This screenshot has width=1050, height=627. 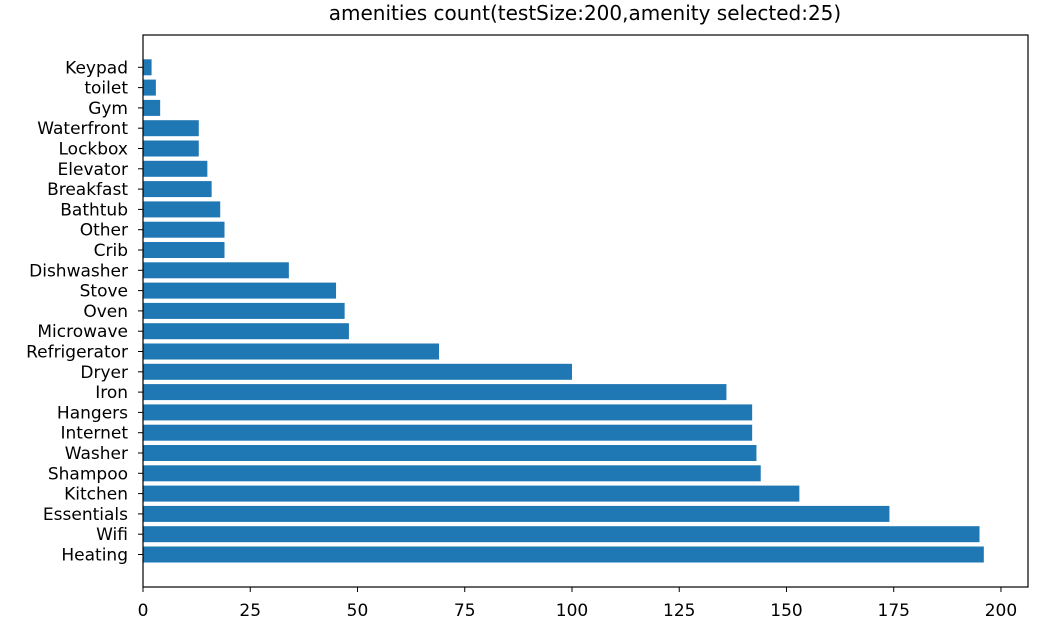 What do you see at coordinates (108, 109) in the screenshot?
I see `y-tick-label: Gym` at bounding box center [108, 109].